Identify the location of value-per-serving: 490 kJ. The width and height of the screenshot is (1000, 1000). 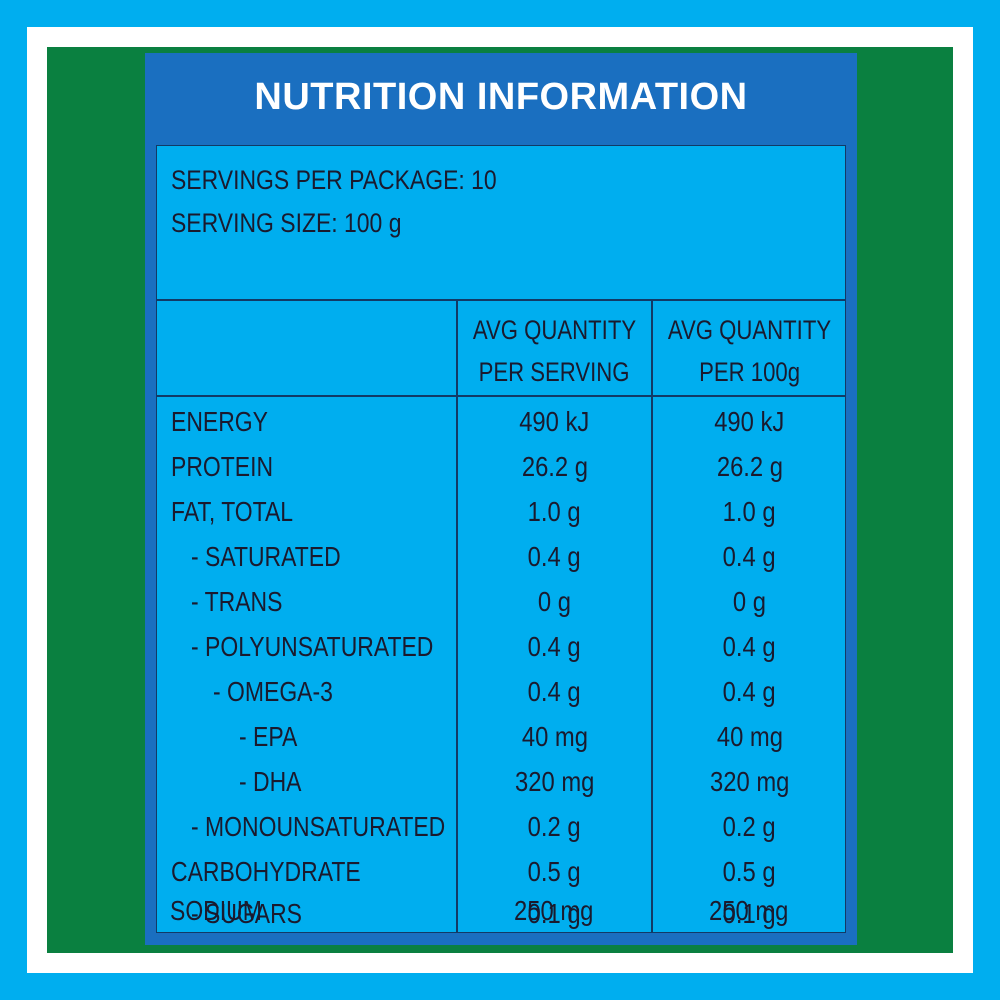
(554, 421).